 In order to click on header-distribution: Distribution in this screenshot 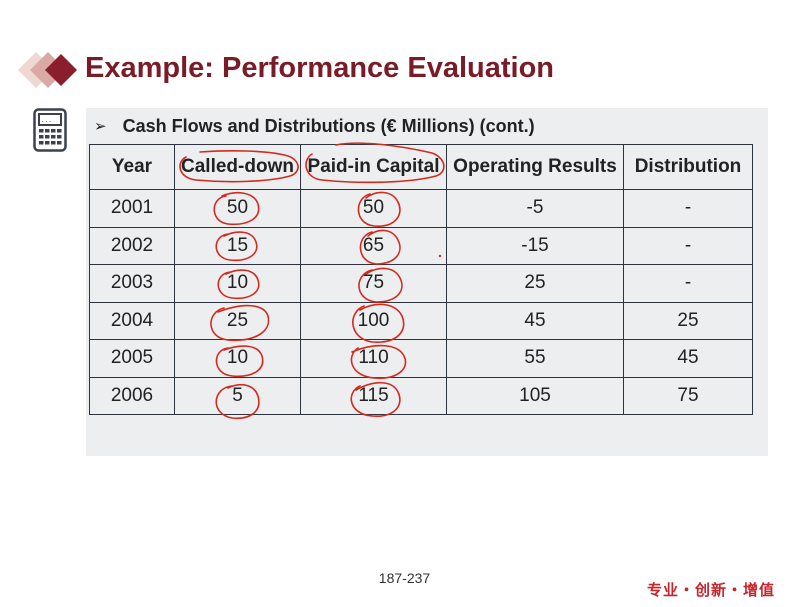, I will do `click(688, 167)`.